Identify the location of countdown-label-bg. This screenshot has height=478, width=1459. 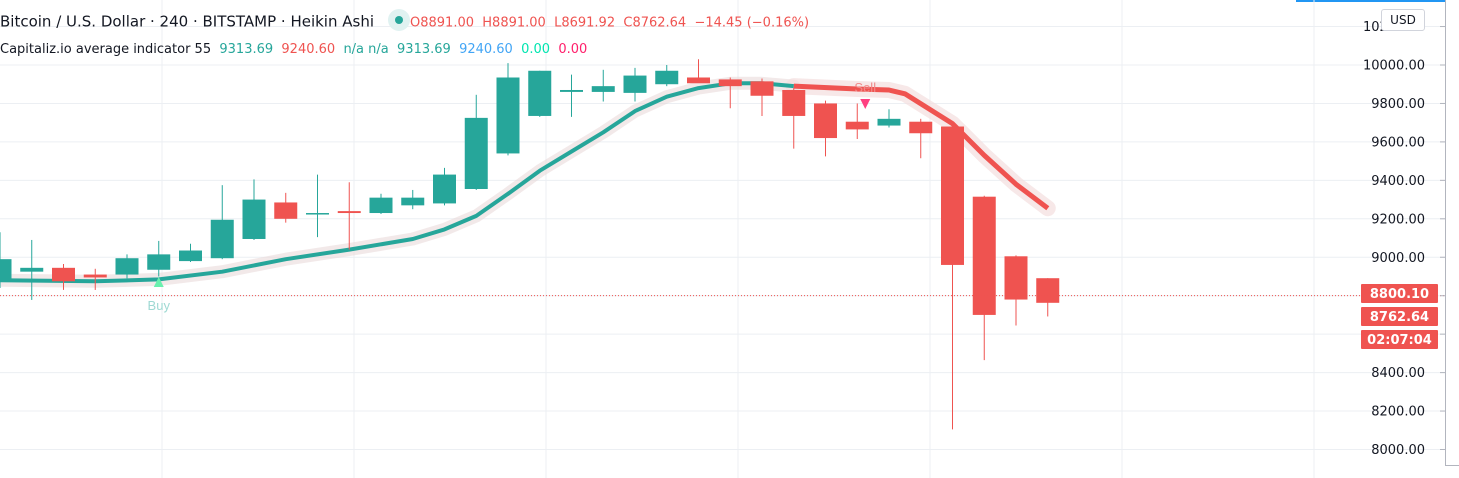
(1399, 339).